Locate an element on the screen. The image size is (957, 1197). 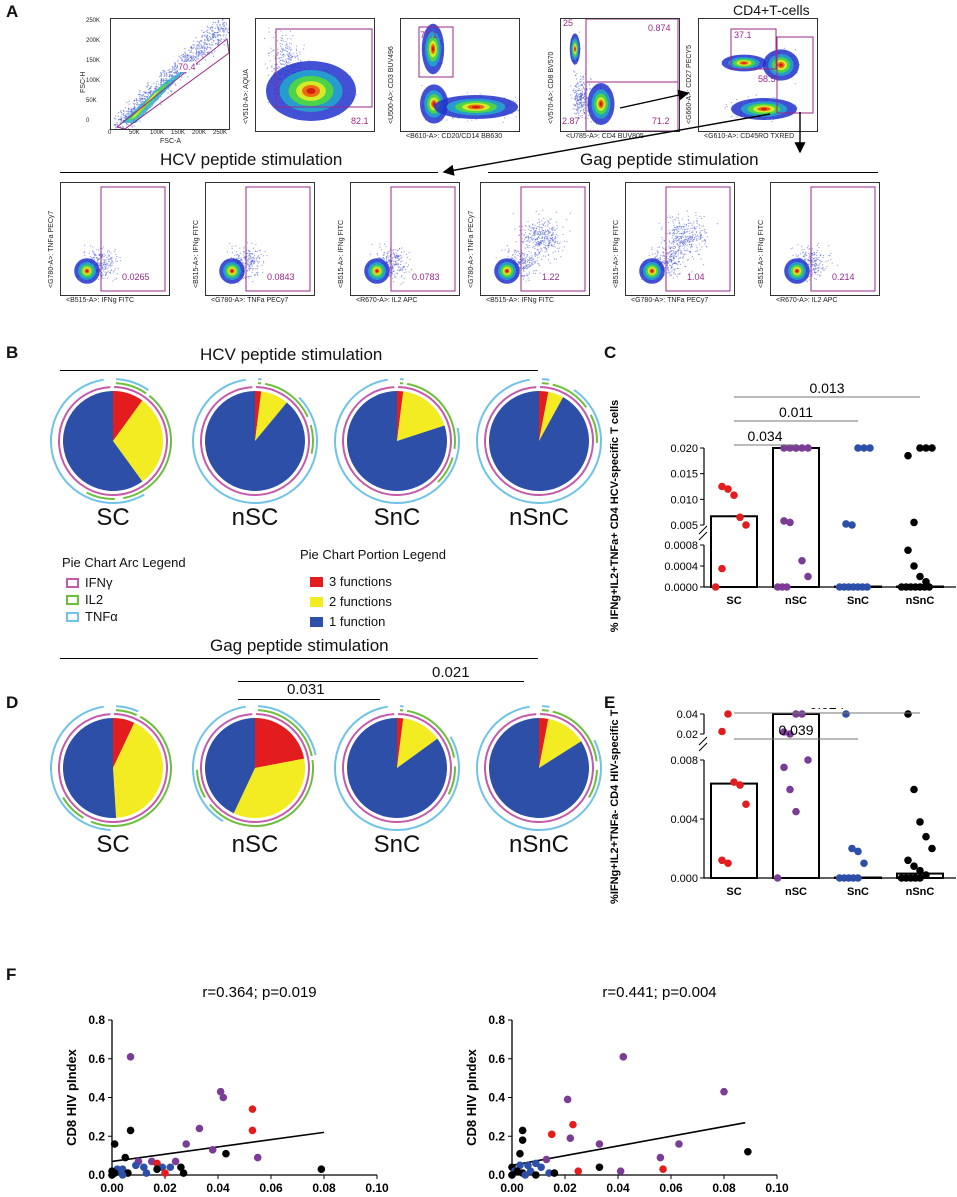
fsc-ytick: 100K is located at coordinates (93, 81).